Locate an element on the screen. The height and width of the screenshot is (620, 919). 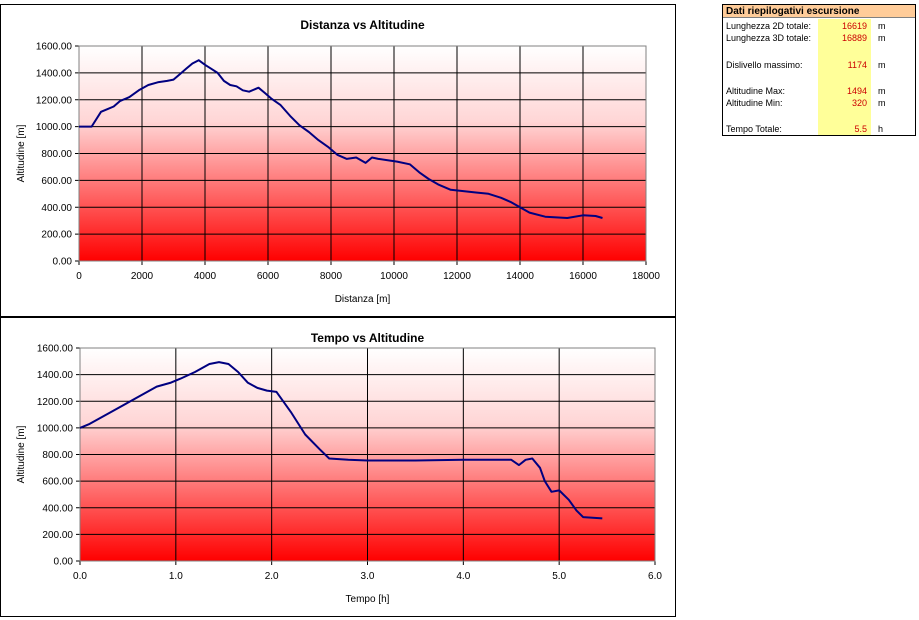
x-tick-label: 8000 is located at coordinates (331, 276).